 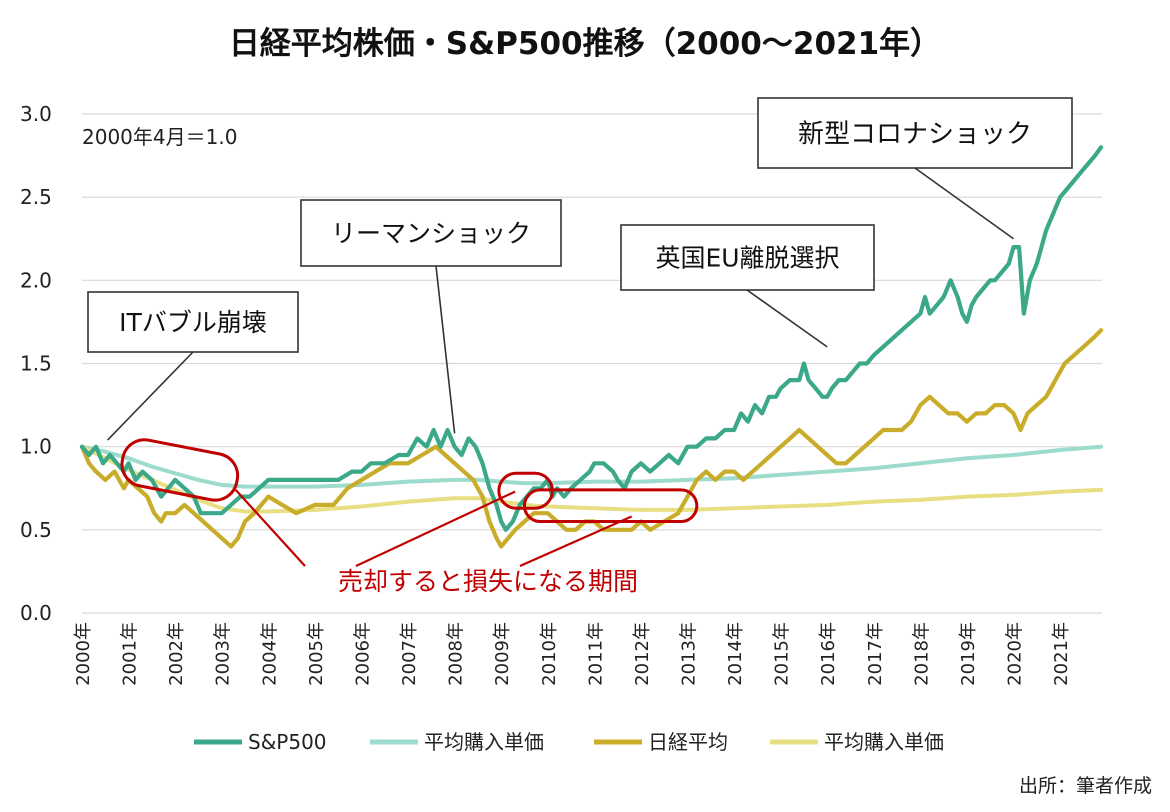 What do you see at coordinates (36, 530) in the screenshot?
I see `y-tick-label: 0.5` at bounding box center [36, 530].